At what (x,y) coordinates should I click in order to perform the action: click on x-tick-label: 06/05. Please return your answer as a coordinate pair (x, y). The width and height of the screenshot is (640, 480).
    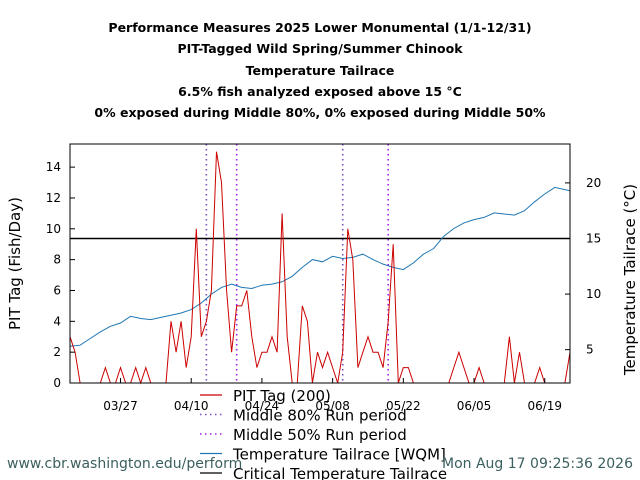
    Looking at the image, I should click on (474, 406).